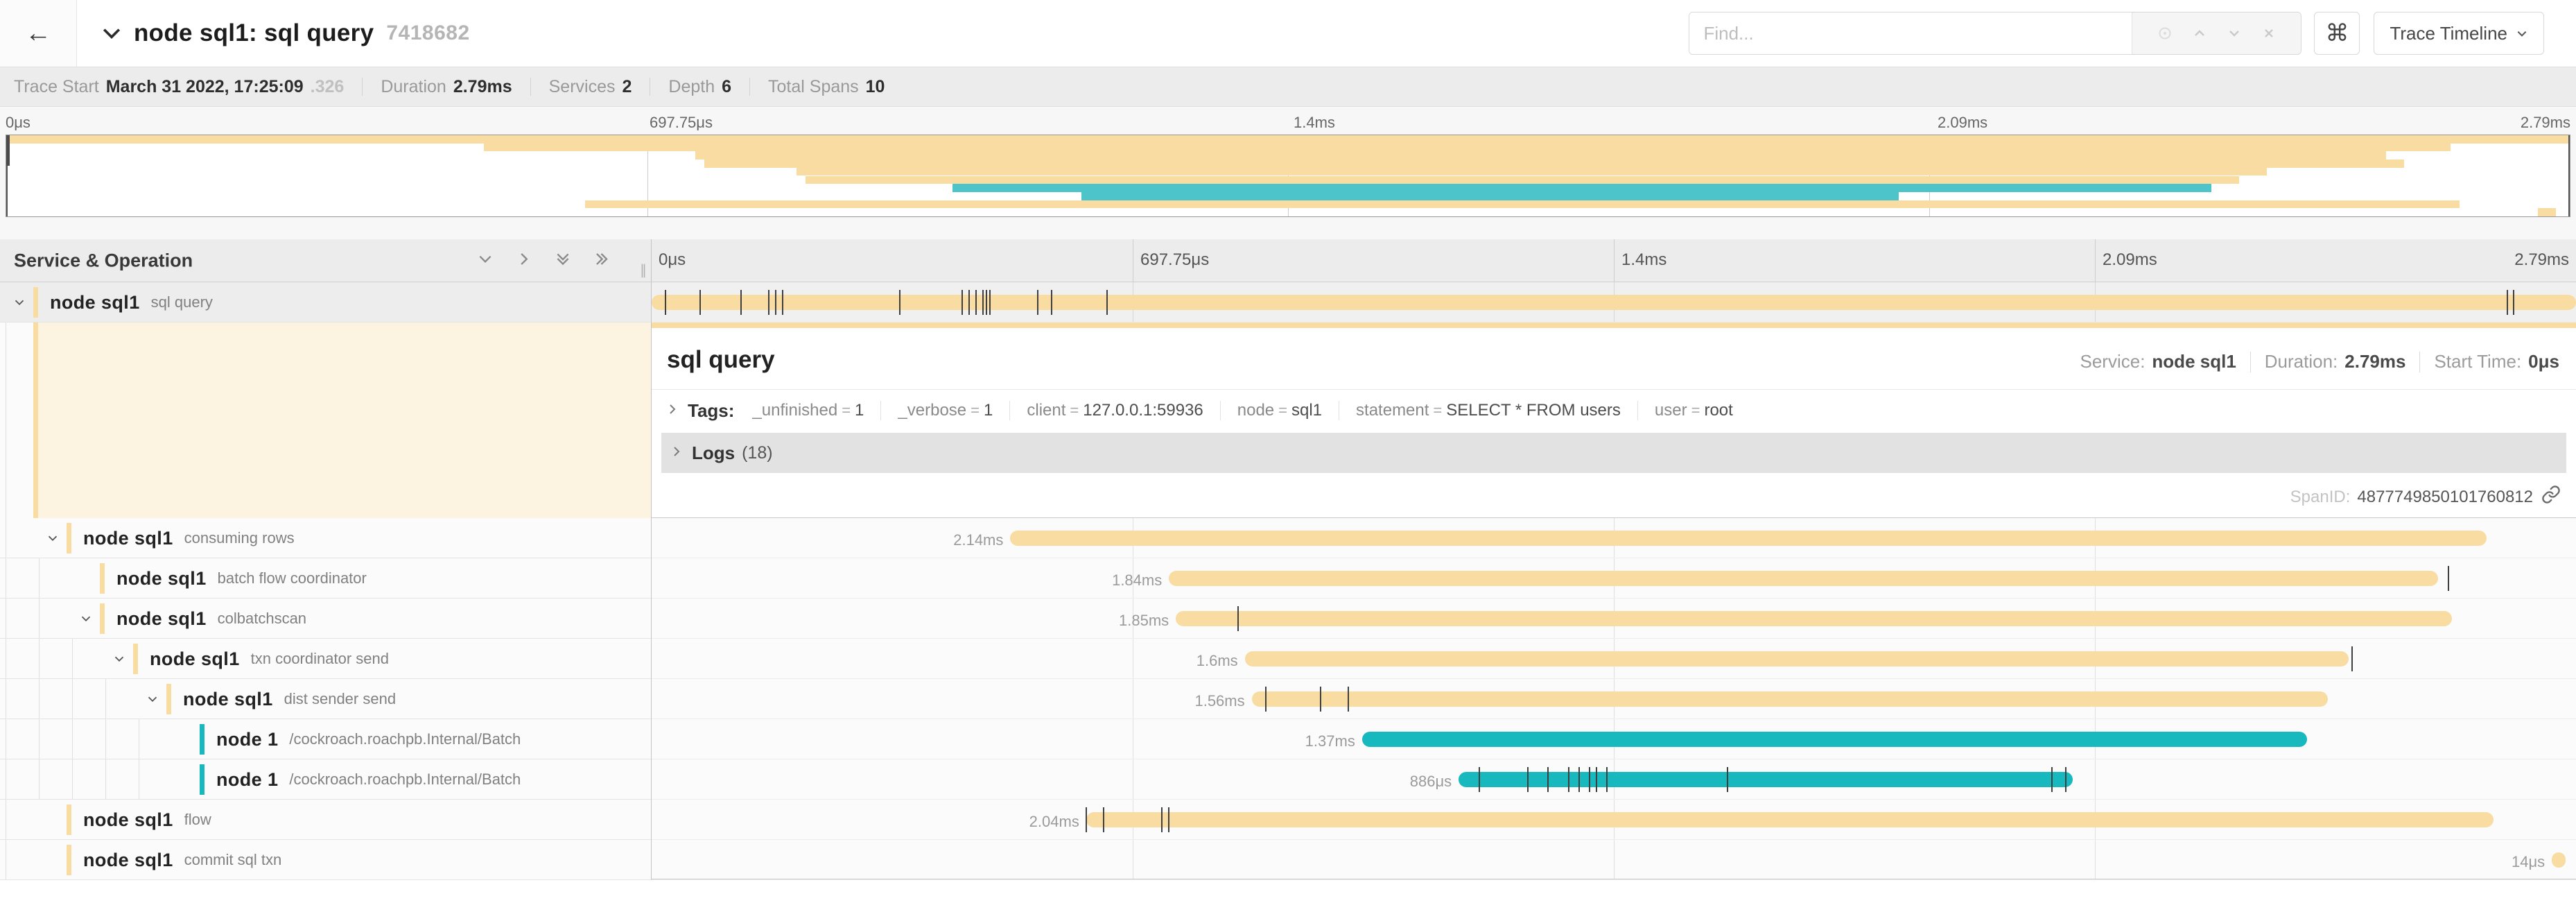 The width and height of the screenshot is (2576, 903). I want to click on collapse-trace-icon, so click(111, 33).